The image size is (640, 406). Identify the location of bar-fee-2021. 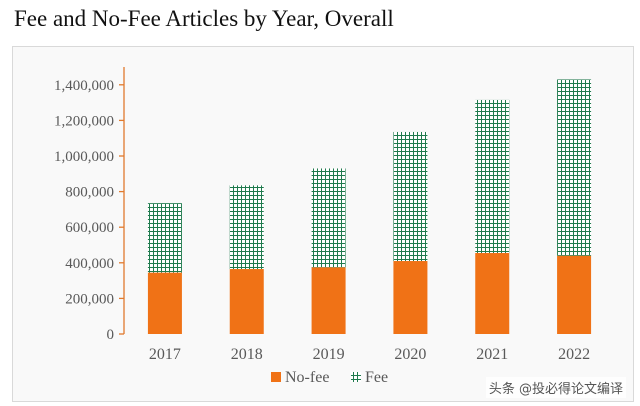
(492, 176).